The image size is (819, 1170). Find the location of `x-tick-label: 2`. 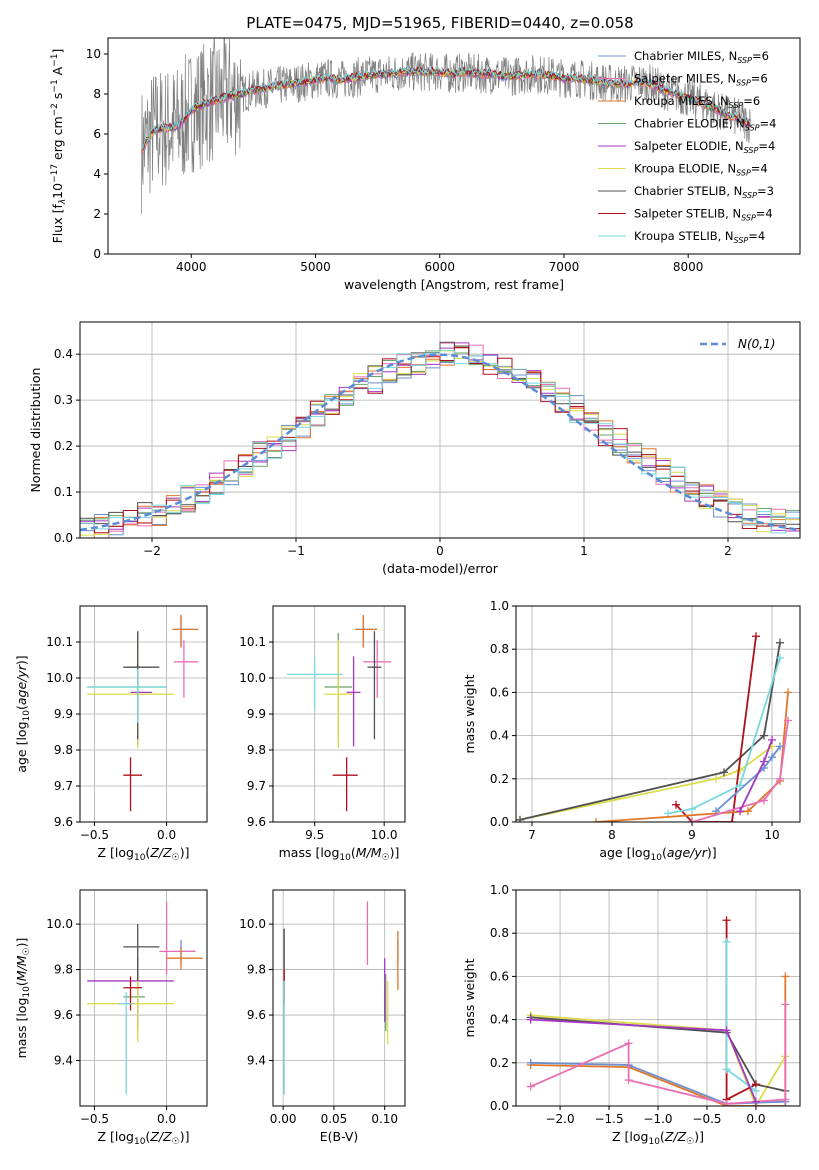

x-tick-label: 2 is located at coordinates (728, 551).